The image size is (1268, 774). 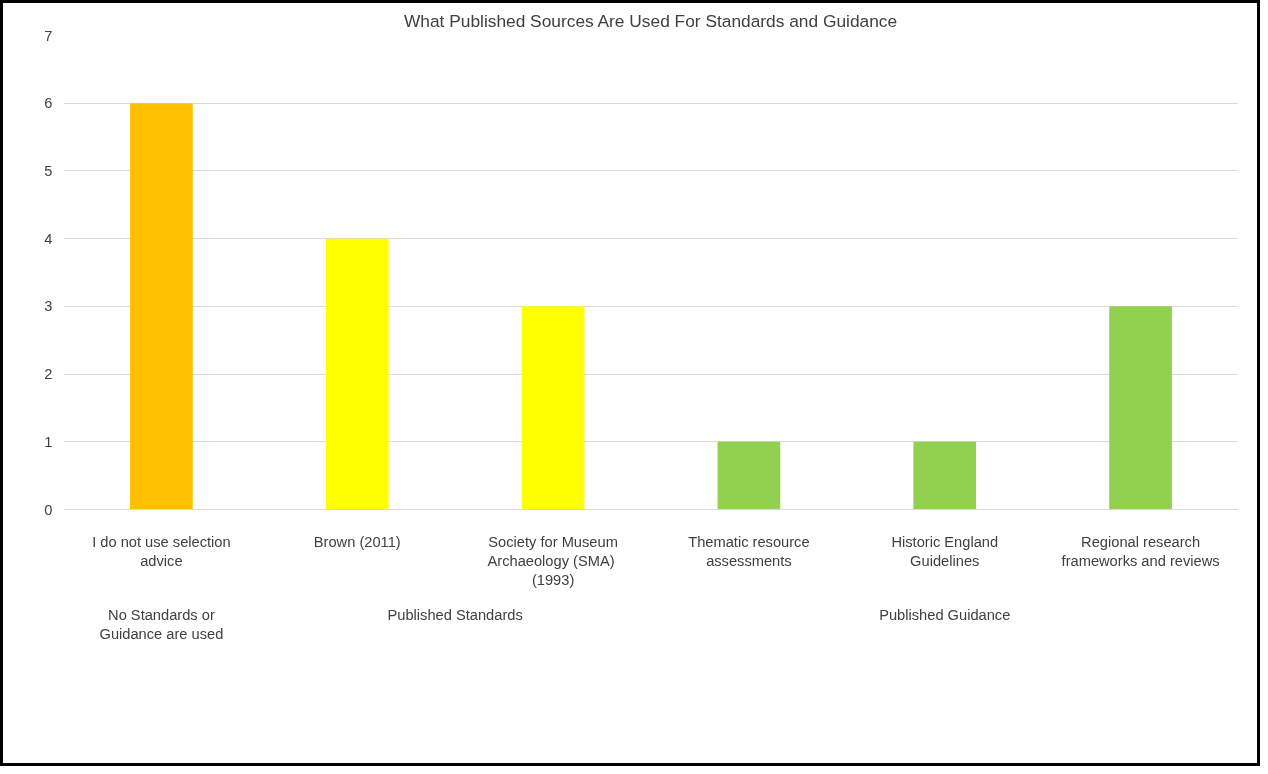 I want to click on y-tick-label: 2, so click(x=48, y=374).